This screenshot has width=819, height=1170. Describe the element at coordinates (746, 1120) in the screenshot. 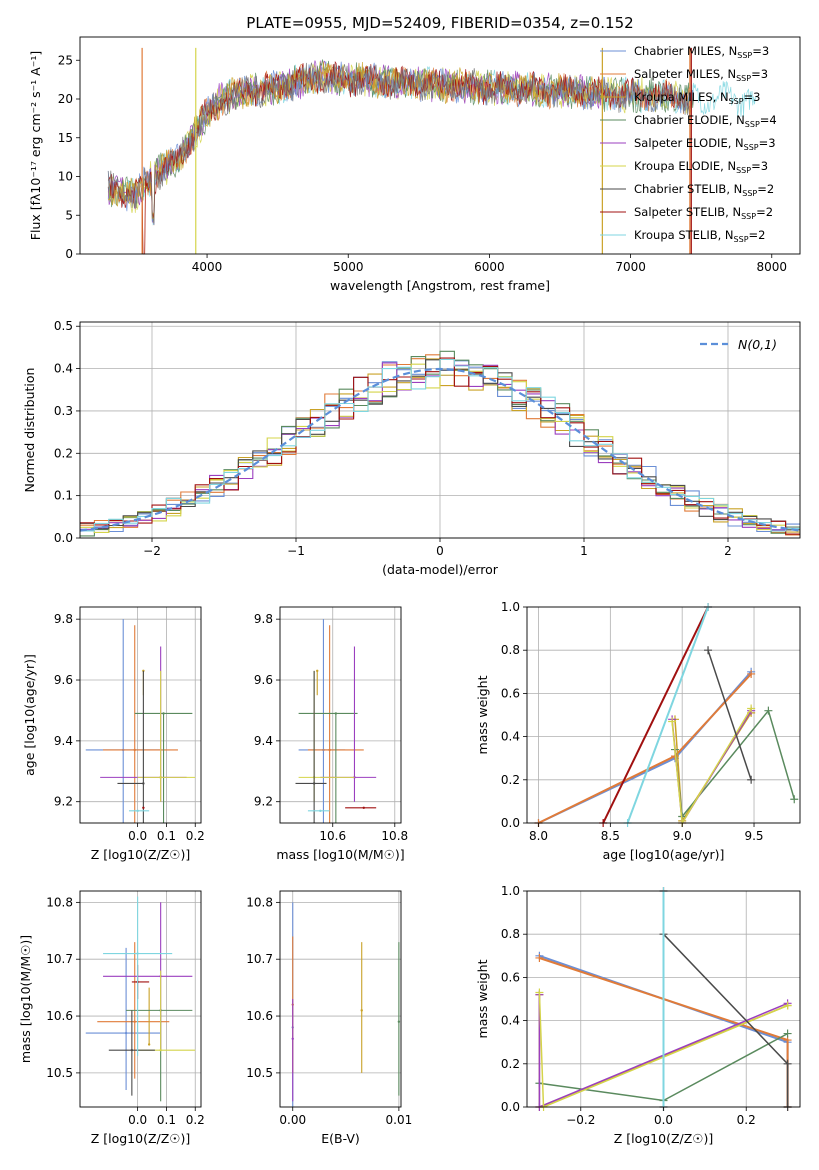

I see `x-tick-label: 0.2` at that location.